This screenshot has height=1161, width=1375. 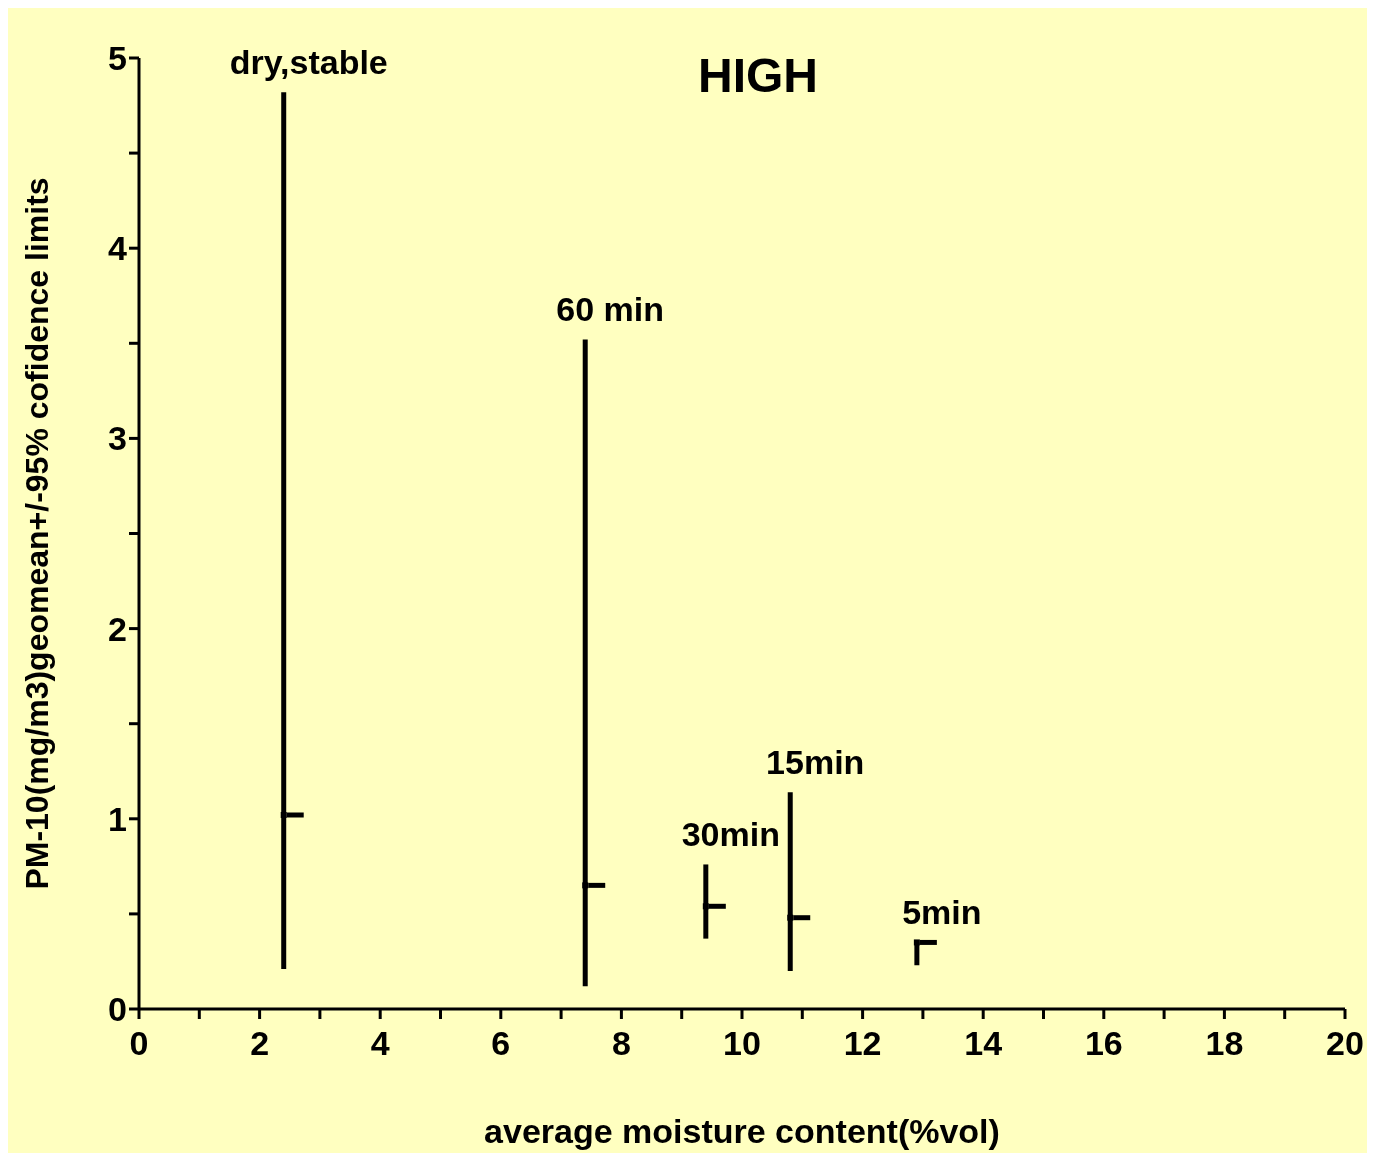 I want to click on y-tick-label: 3, so click(x=117, y=438).